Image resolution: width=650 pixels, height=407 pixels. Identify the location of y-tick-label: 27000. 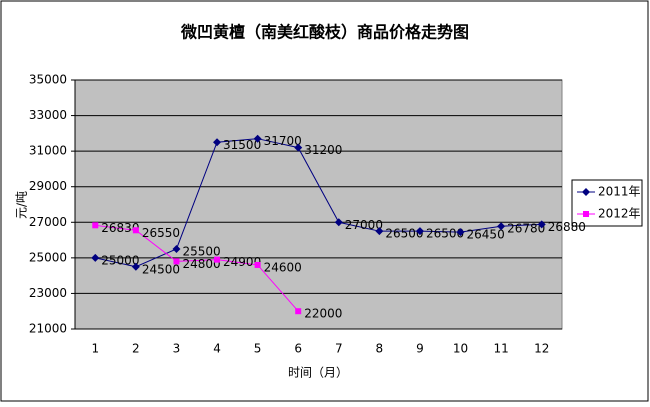
(48, 222).